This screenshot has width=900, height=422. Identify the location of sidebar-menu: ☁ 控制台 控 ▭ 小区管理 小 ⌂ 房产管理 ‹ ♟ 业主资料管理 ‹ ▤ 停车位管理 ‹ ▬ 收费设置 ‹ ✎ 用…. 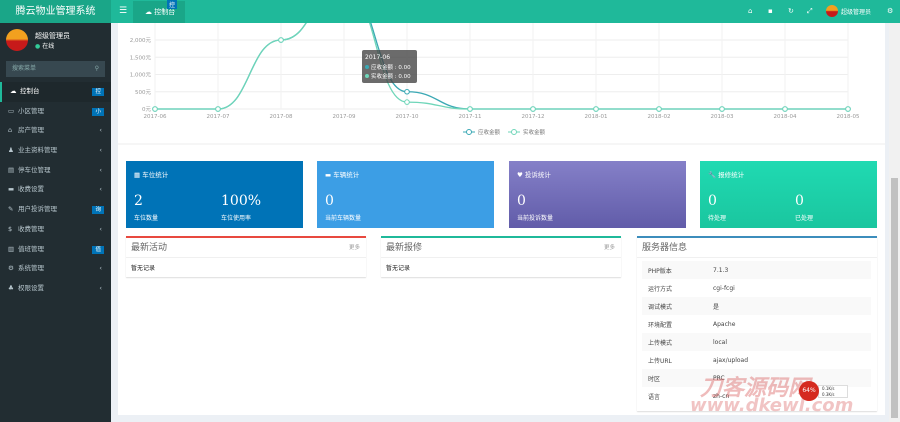
(55, 190).